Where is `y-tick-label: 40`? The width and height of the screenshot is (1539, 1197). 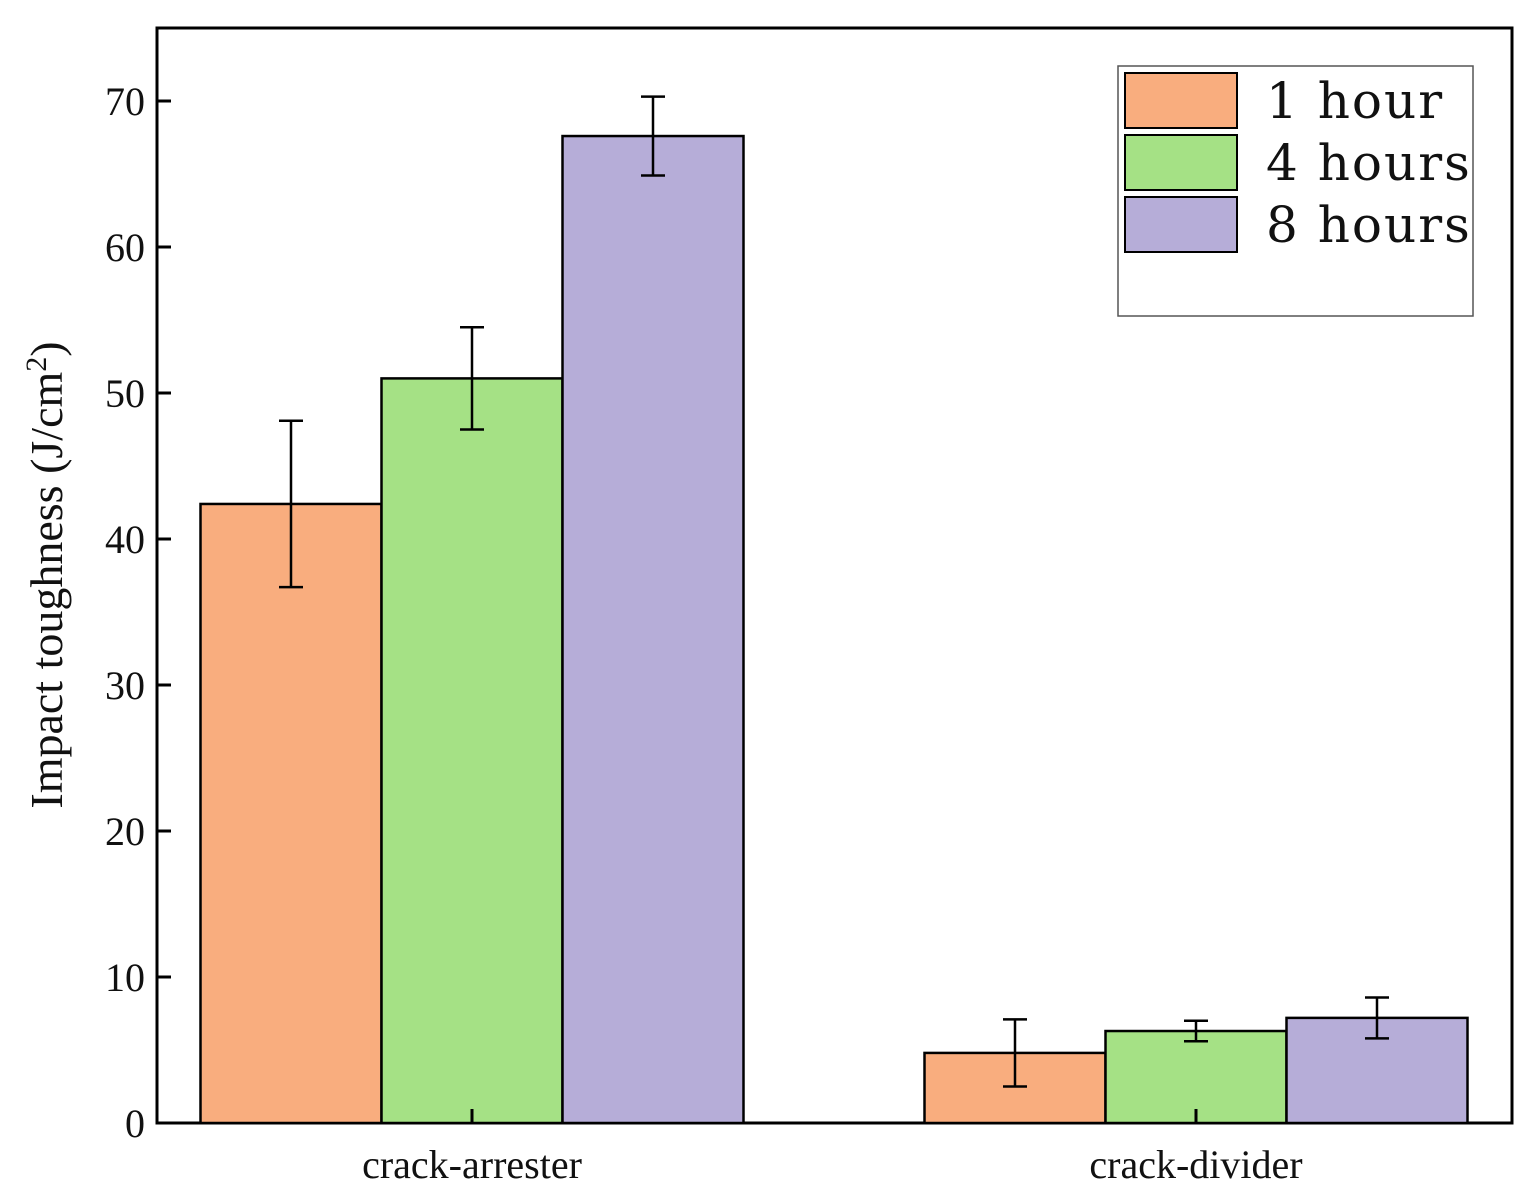
y-tick-label: 40 is located at coordinates (125, 539).